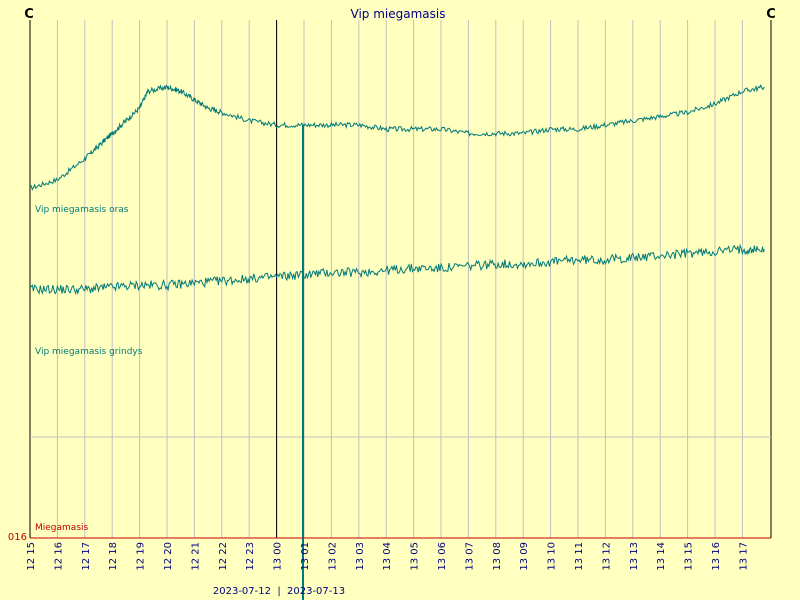 Image resolution: width=800 pixels, height=600 pixels. I want to click on corner-label-left: C, so click(29, 14).